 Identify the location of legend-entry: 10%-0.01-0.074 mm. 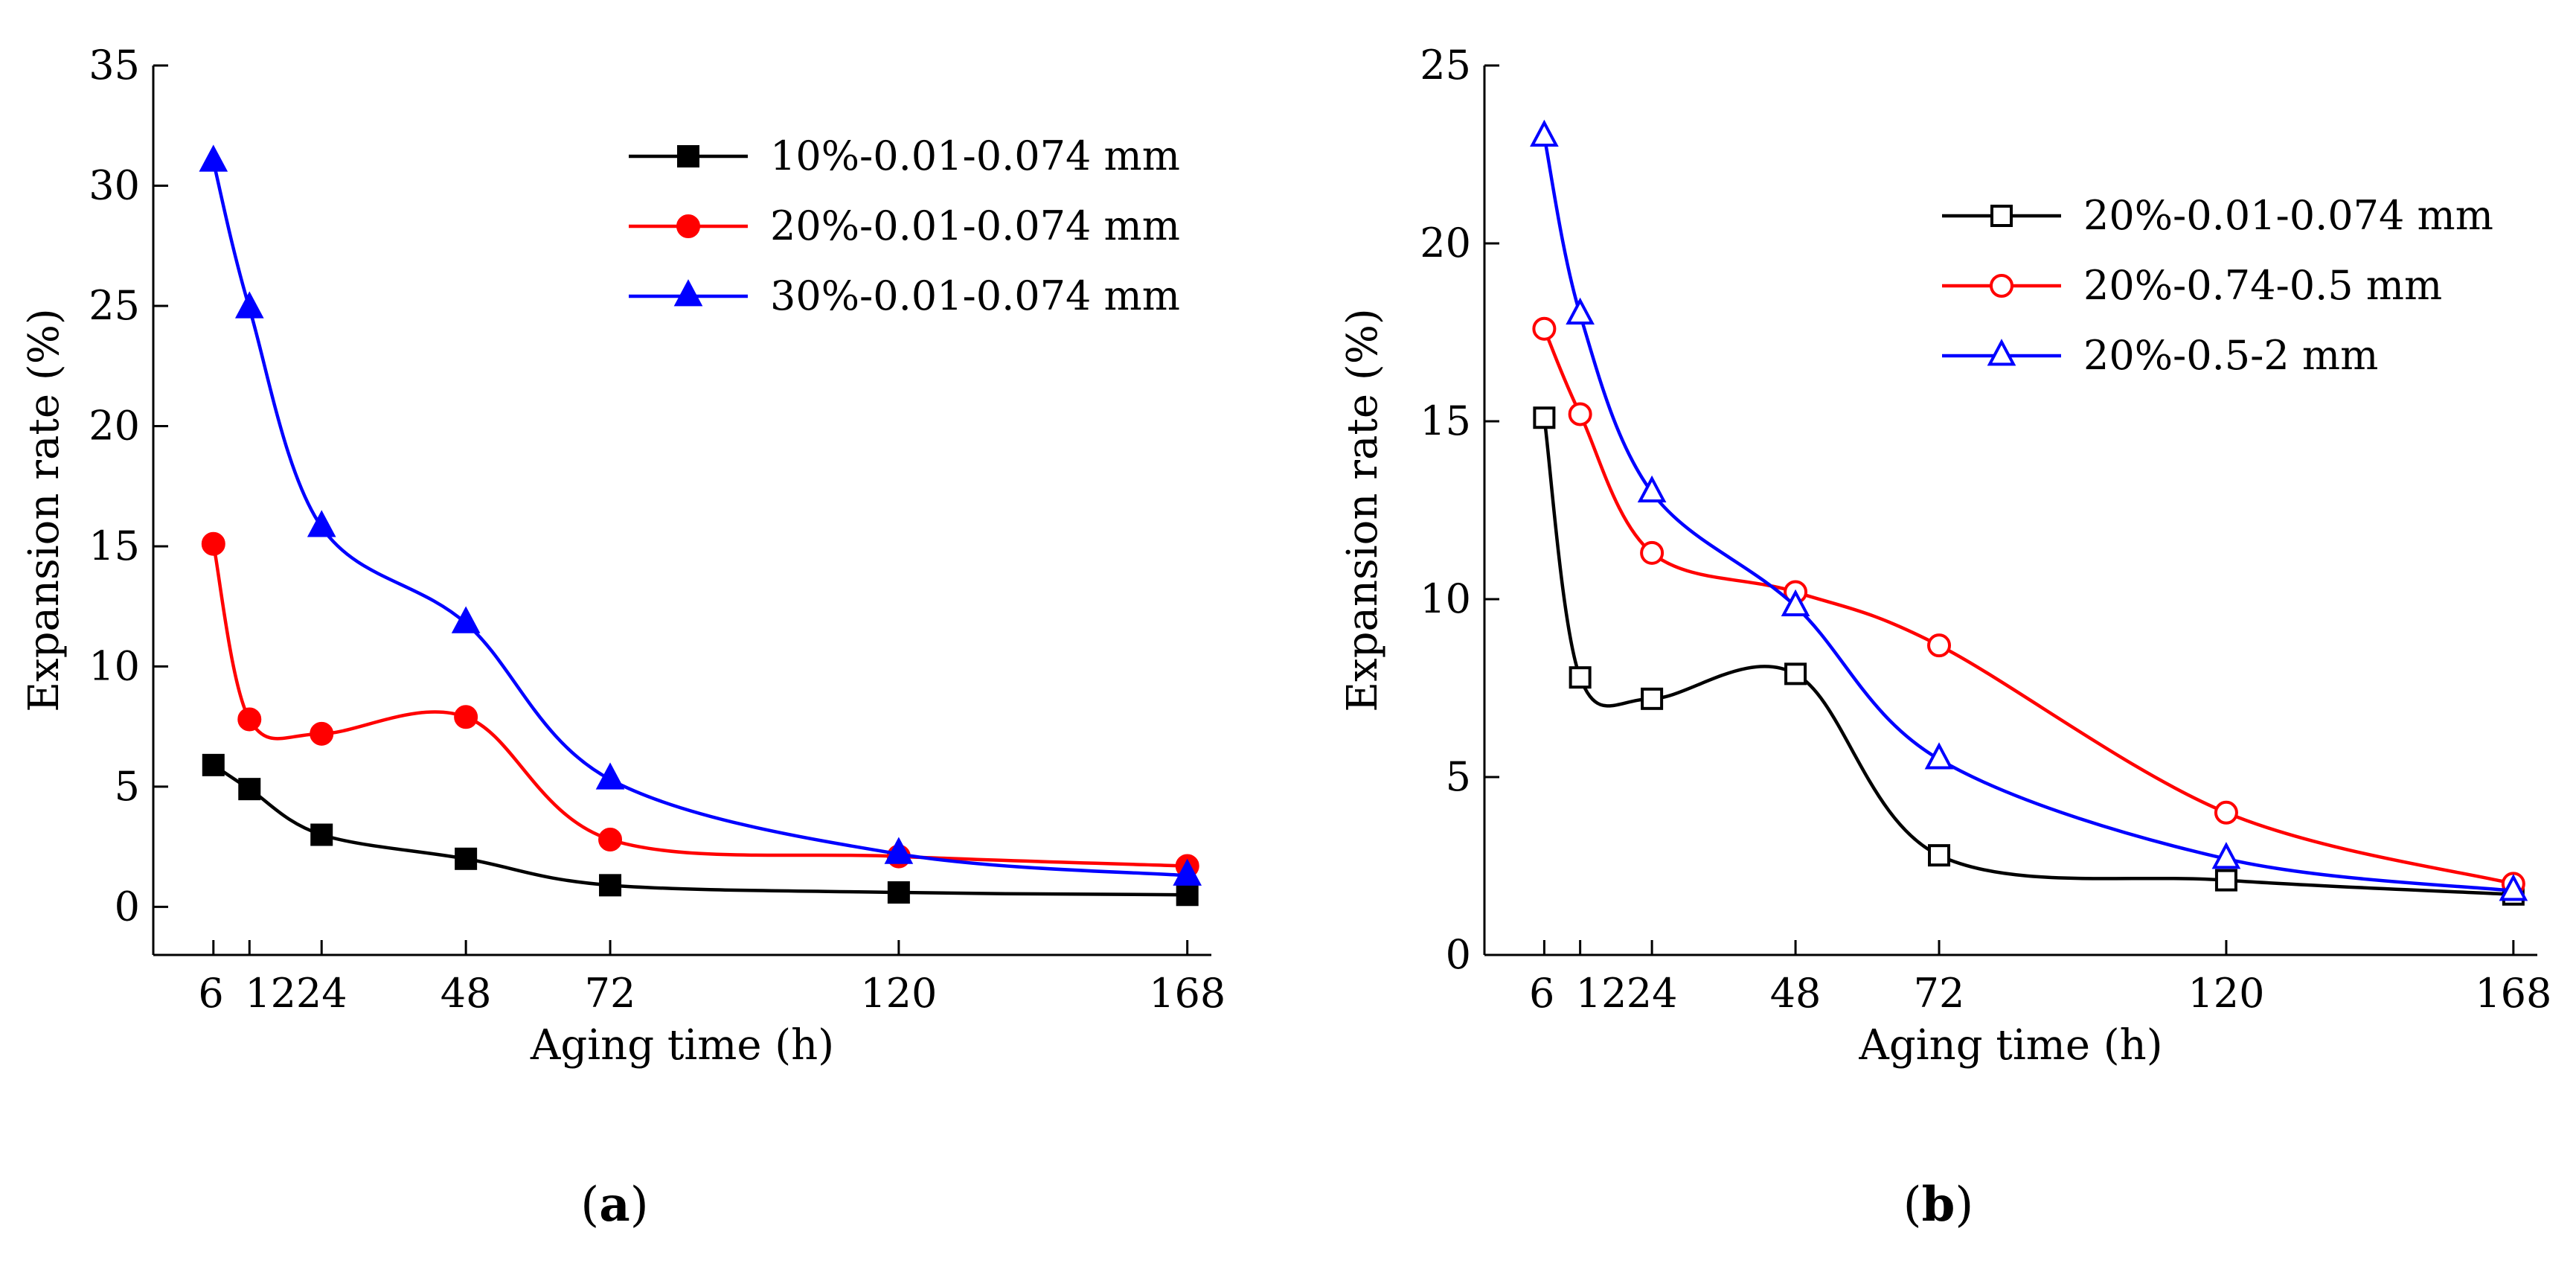
(975, 155).